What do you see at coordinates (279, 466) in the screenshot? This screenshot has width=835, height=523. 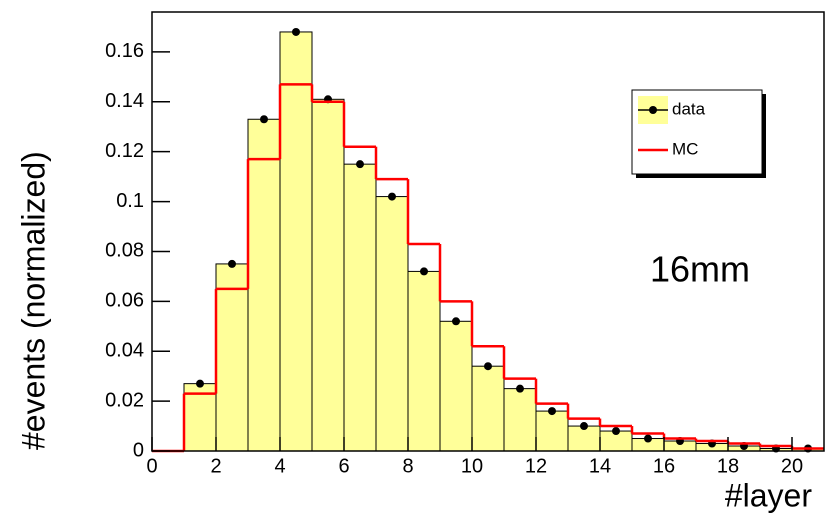 I see `x-tick-label: 4` at bounding box center [279, 466].